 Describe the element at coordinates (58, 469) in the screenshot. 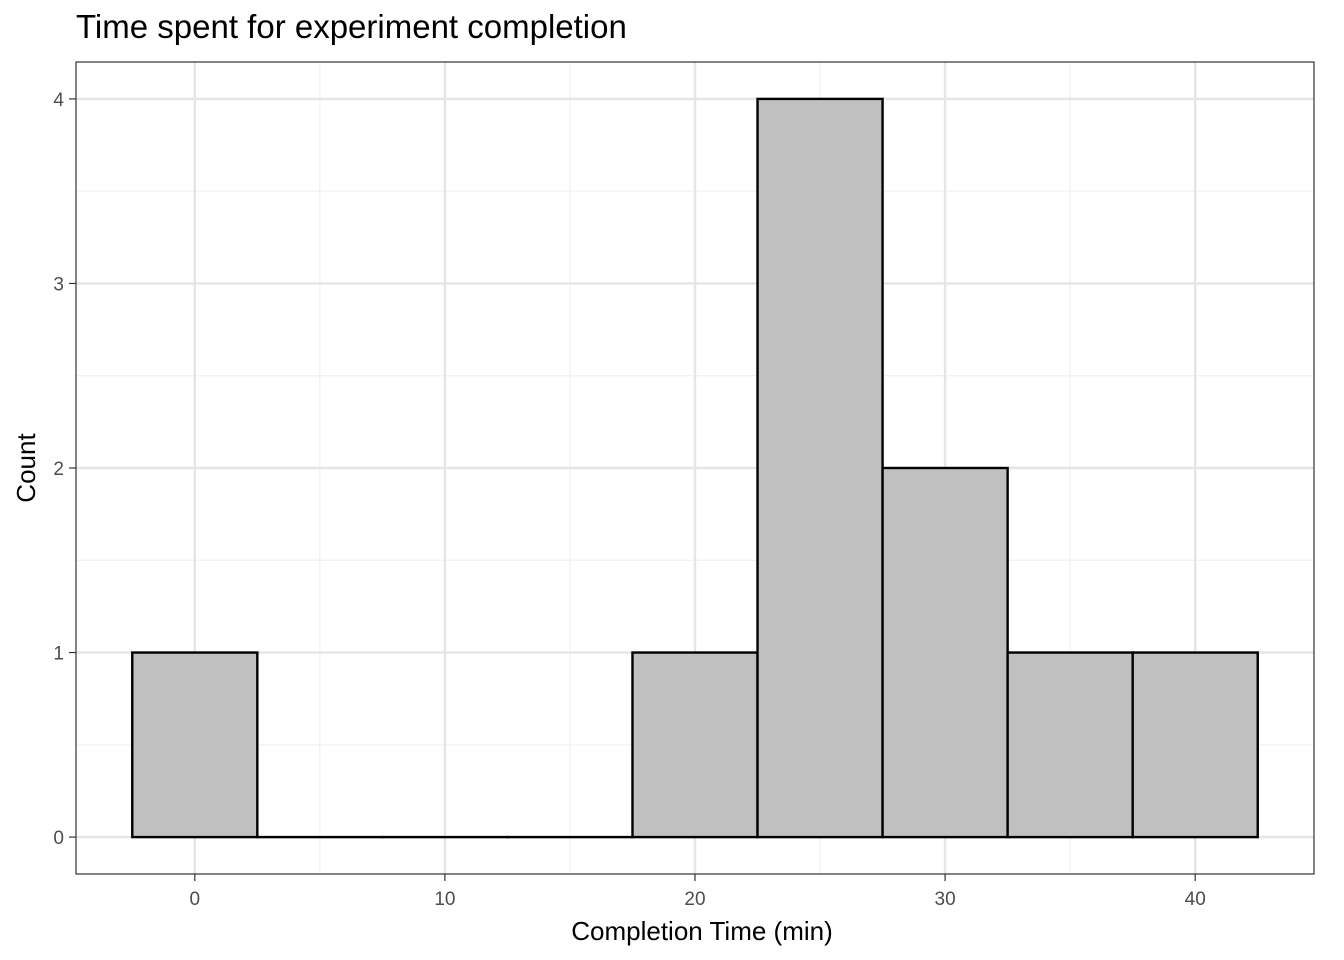

I see `y-tick-label: 2` at that location.